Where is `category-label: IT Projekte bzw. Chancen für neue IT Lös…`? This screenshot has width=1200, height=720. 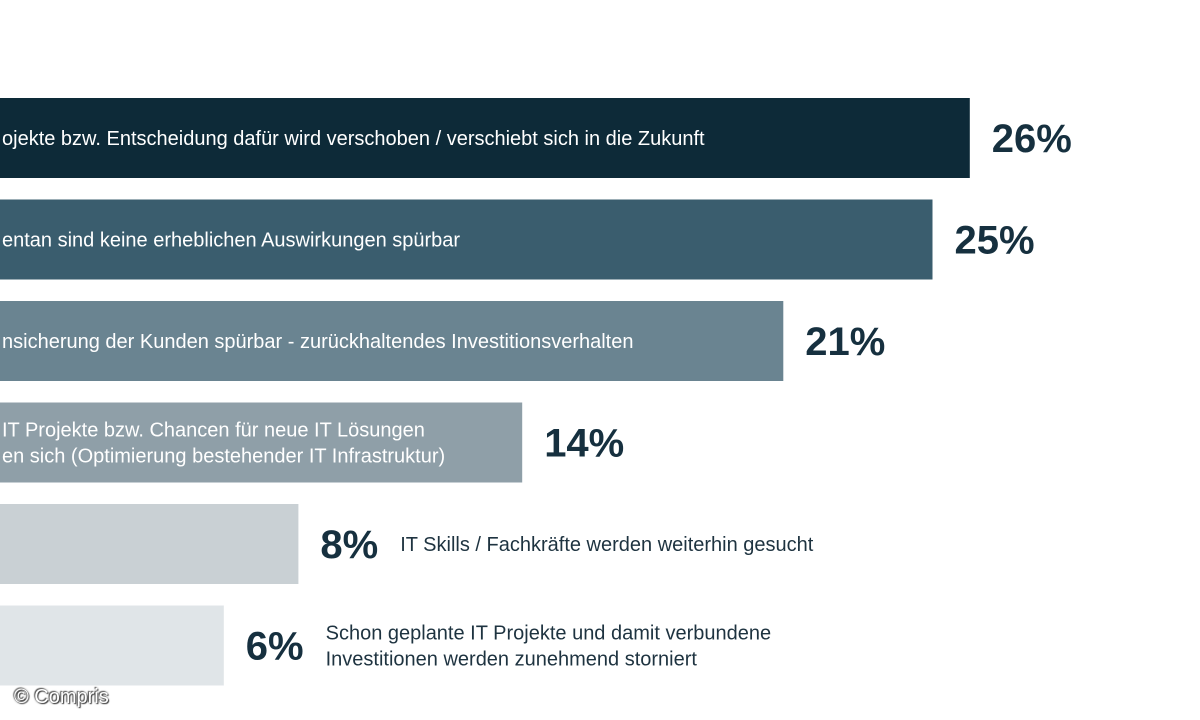
category-label: IT Projekte bzw. Chancen für neue IT Lös… is located at coordinates (213, 431).